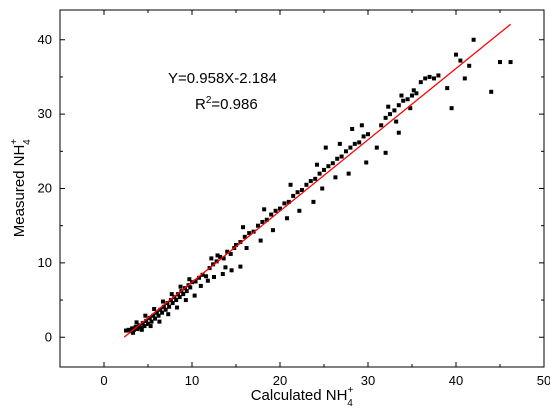  I want to click on y-tick-label: 20, so click(45, 188).